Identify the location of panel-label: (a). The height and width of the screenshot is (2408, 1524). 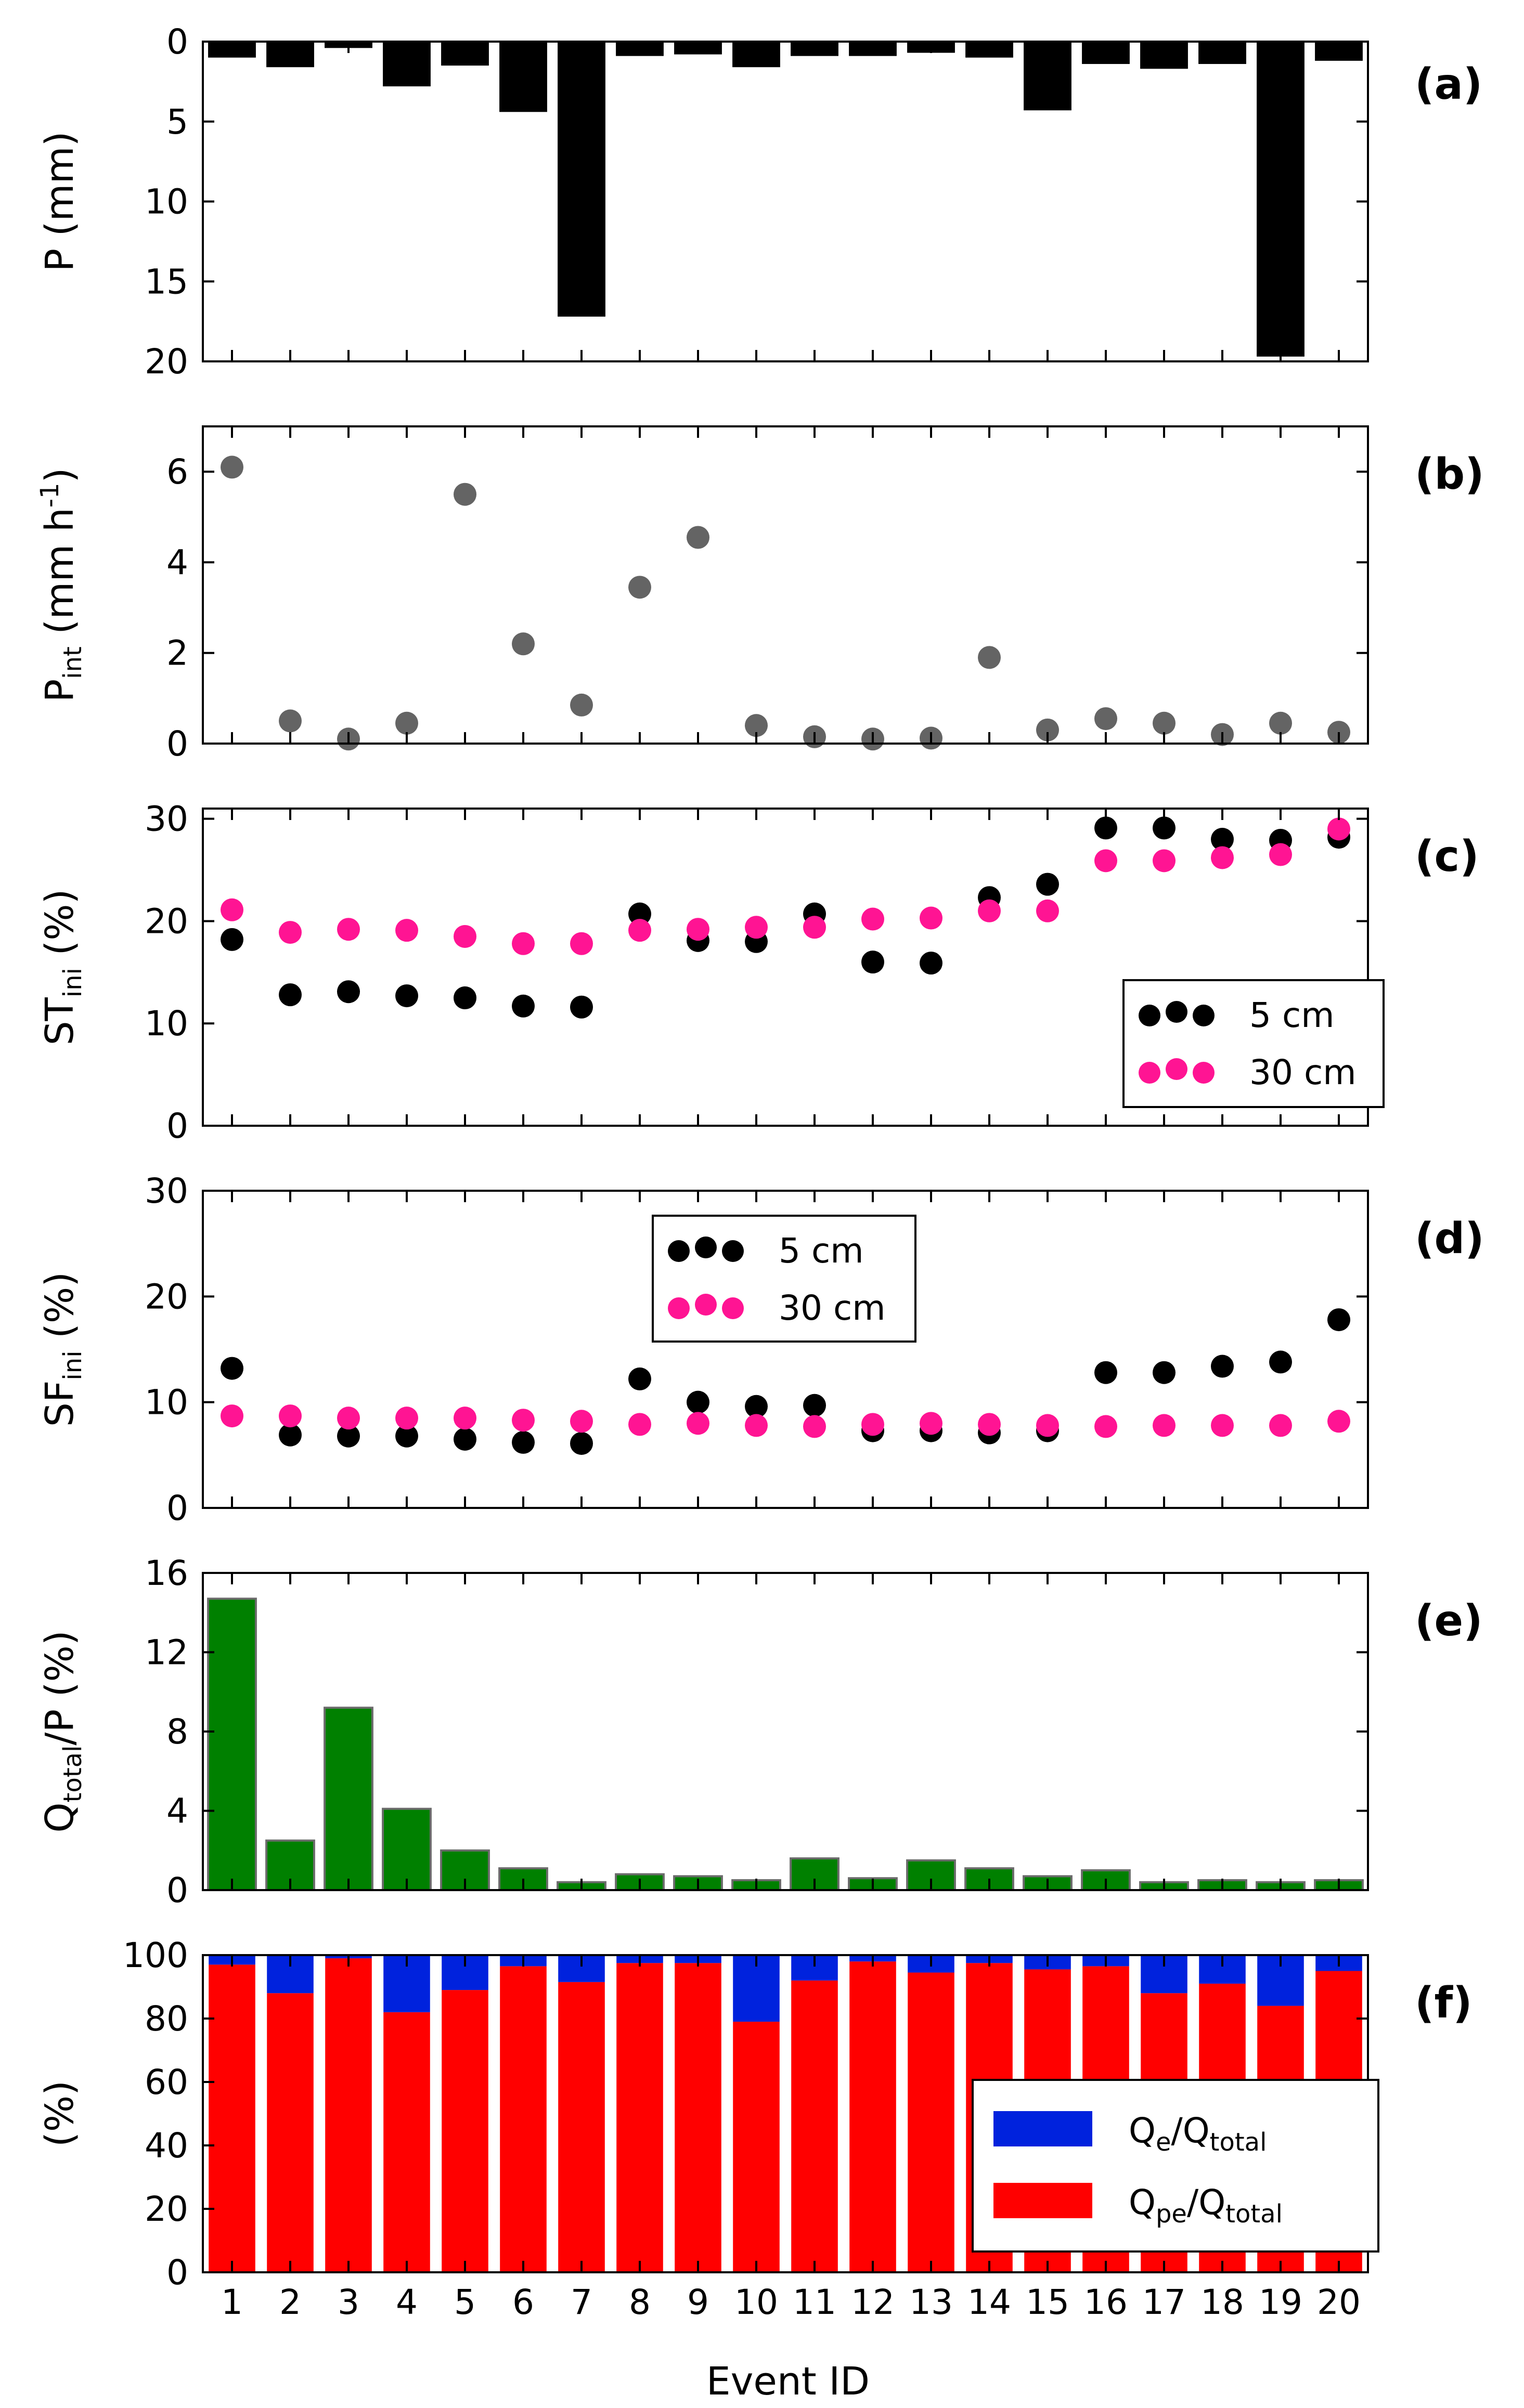
(1448, 84).